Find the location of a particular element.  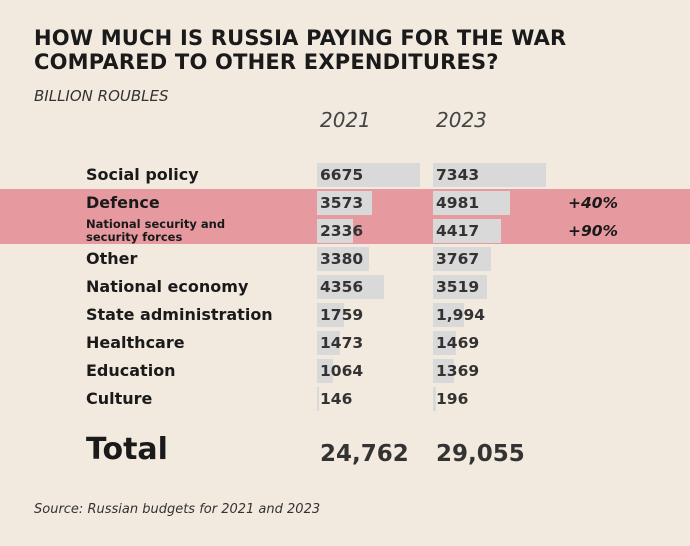

row-label: Healthcare is located at coordinates (135, 342).